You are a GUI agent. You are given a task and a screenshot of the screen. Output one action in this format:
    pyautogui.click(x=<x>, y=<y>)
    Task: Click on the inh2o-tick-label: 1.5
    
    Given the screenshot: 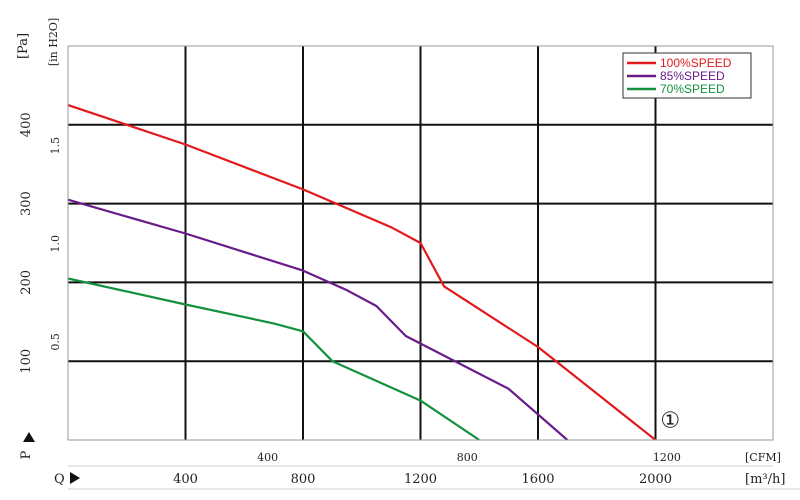 What is the action you would take?
    pyautogui.click(x=55, y=146)
    